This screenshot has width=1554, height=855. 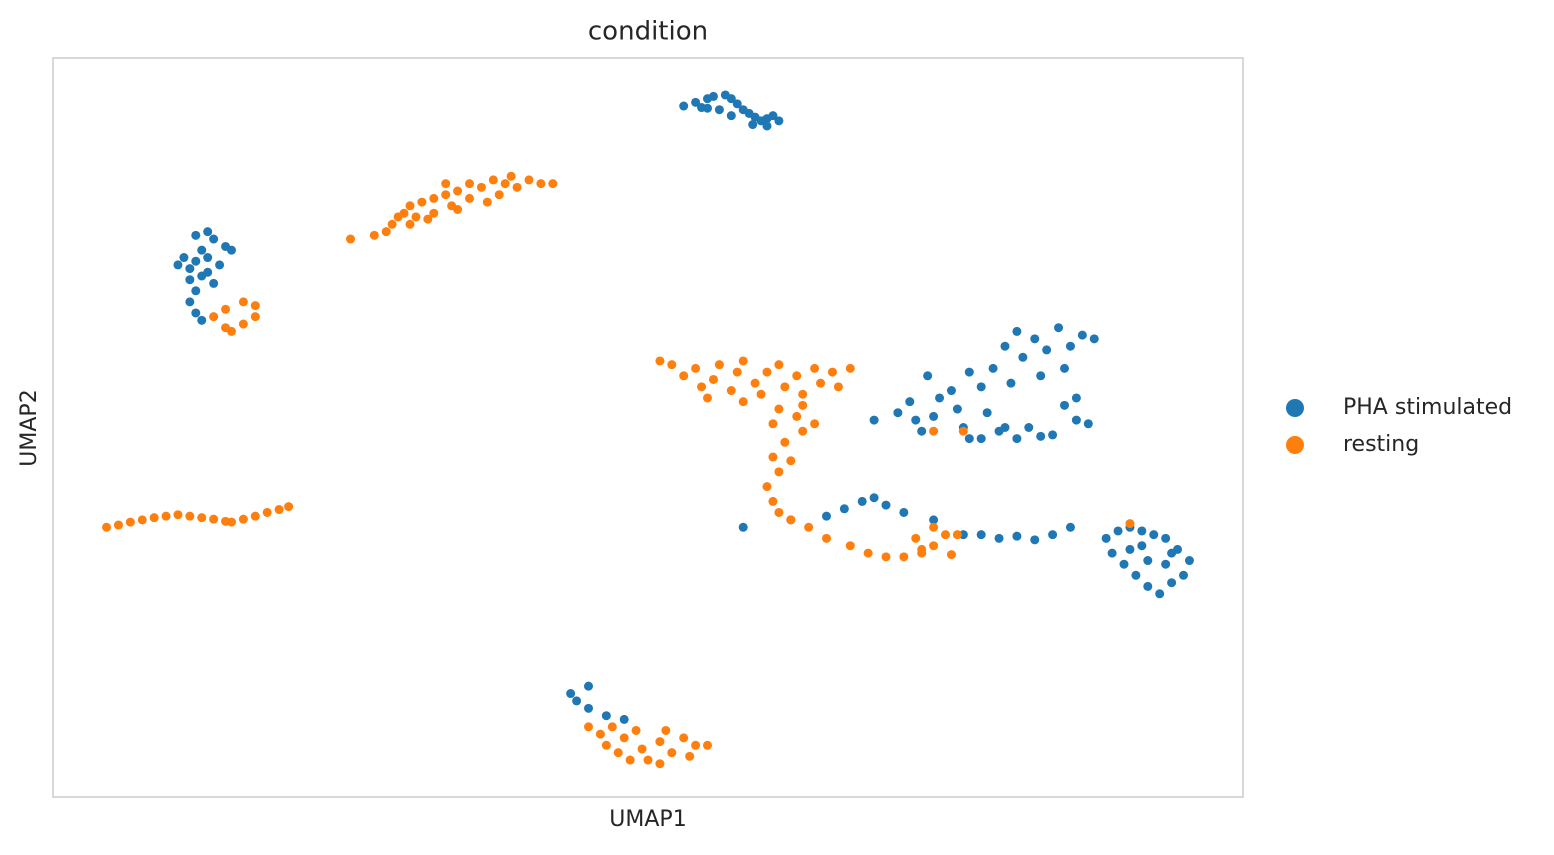 What do you see at coordinates (647, 819) in the screenshot?
I see `x-axis-label: UMAP1` at bounding box center [647, 819].